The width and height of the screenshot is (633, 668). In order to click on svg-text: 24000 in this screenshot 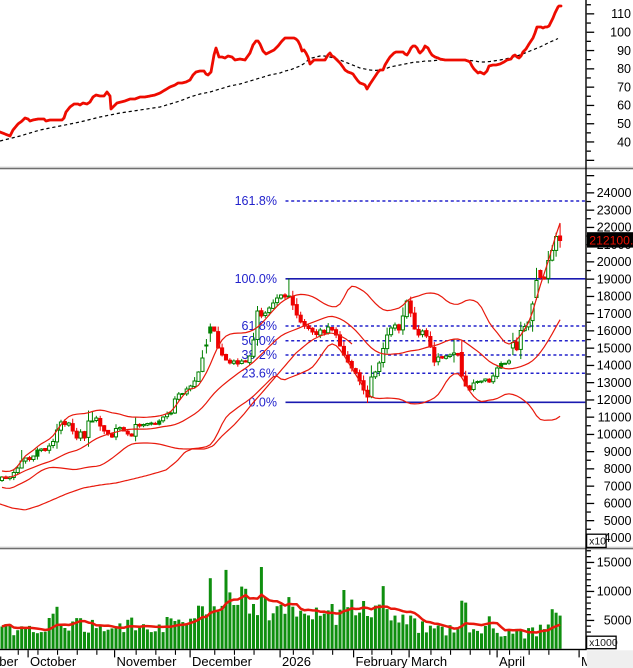, I will do `click(614, 193)`.